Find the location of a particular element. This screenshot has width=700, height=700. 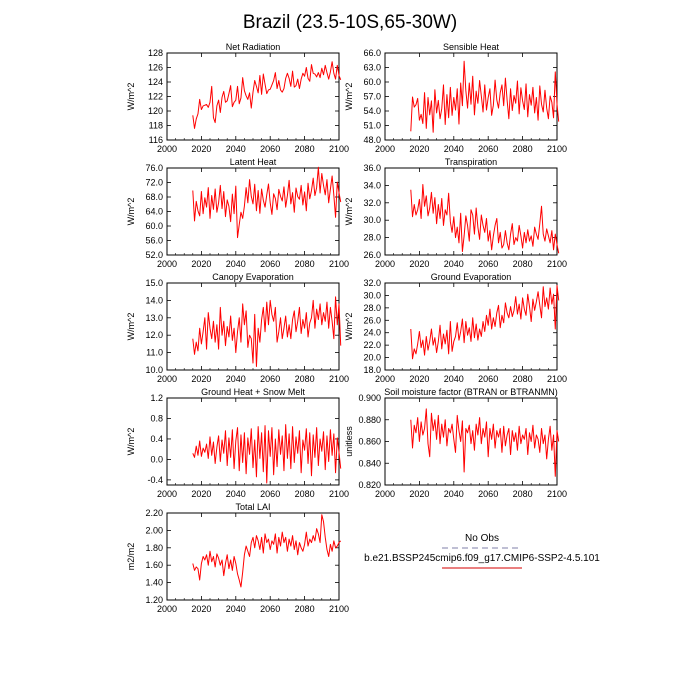

panel-title: Soil moisture factor (BTRAN or BTRANMN) is located at coordinates (471, 392).